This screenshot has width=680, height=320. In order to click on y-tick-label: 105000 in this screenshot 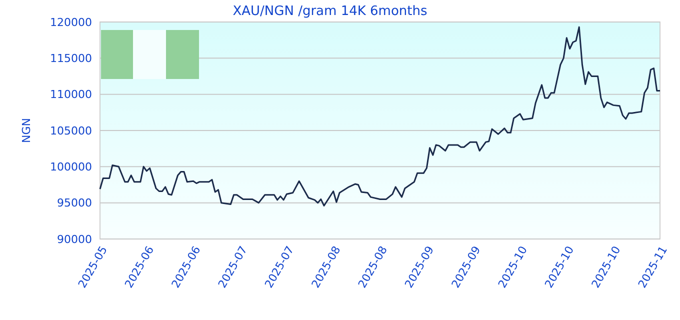, I will do `click(71, 131)`.